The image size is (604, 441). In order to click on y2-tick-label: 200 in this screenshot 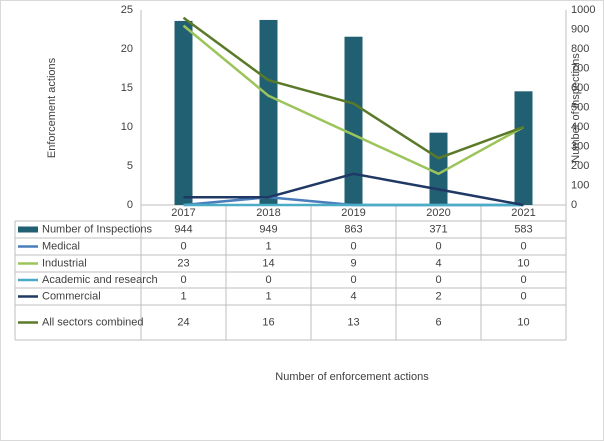, I will do `click(580, 166)`.